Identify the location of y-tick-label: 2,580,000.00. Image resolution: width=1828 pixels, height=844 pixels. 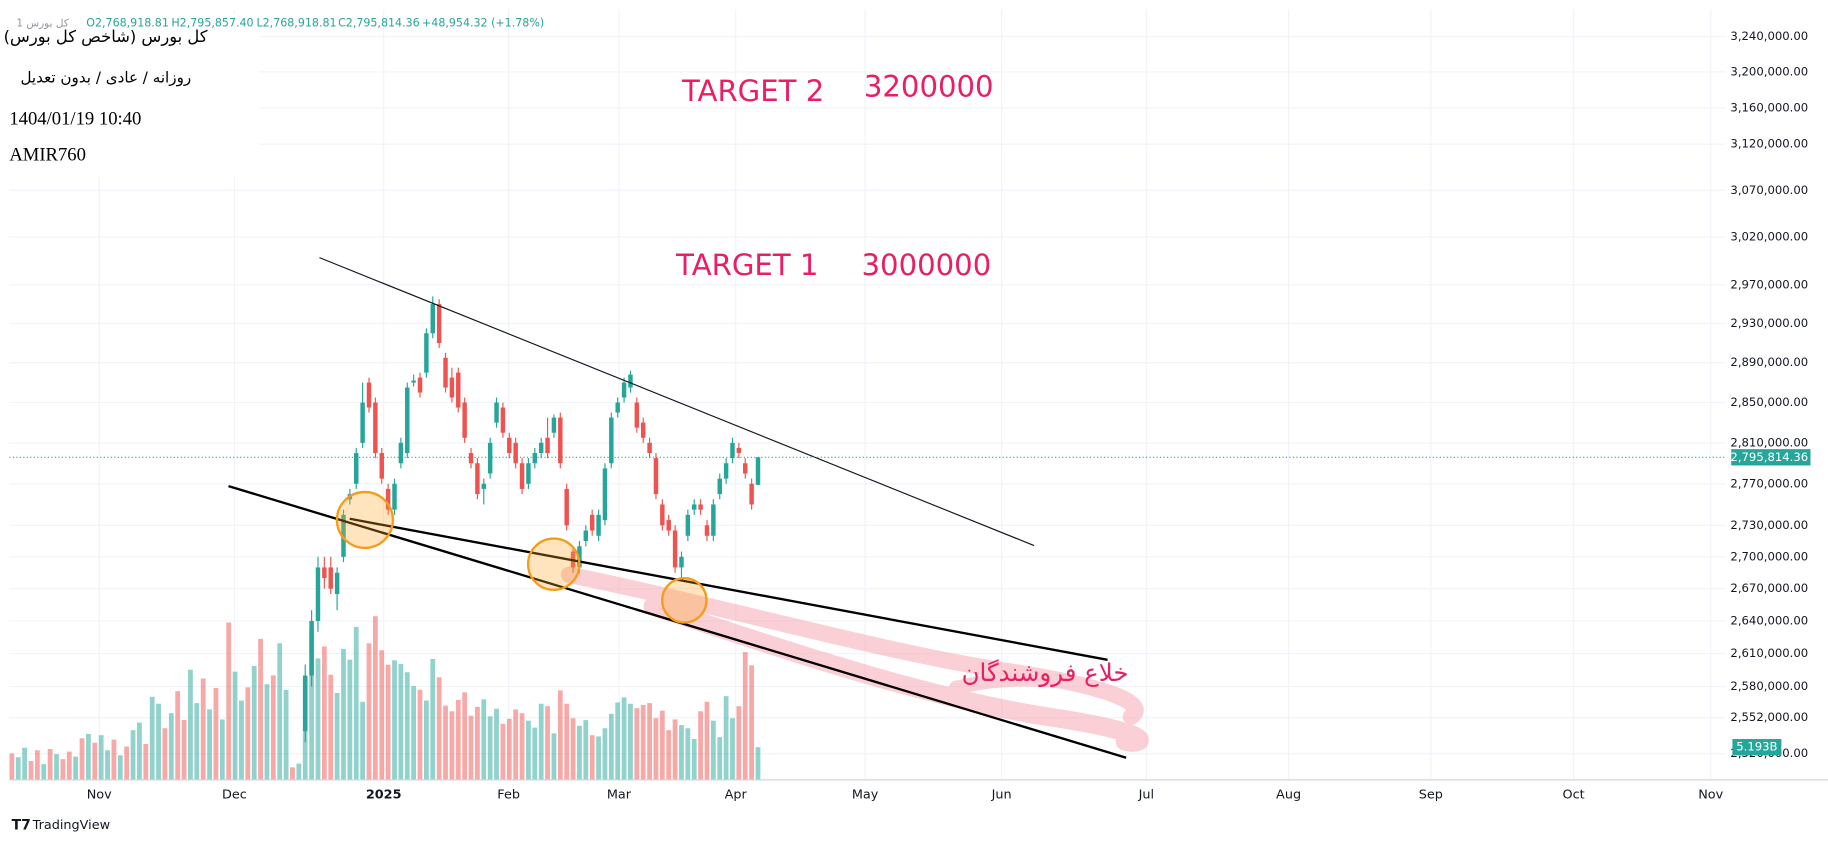
(1769, 686).